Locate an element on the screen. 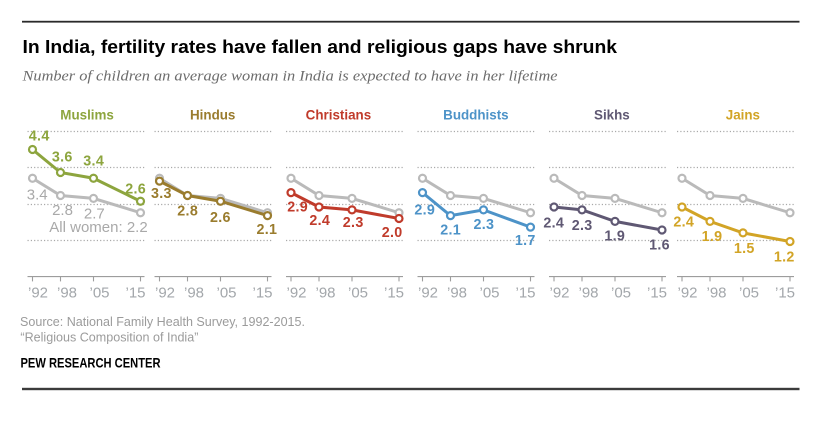  svg-text: All women: 2.2 is located at coordinates (98, 227).